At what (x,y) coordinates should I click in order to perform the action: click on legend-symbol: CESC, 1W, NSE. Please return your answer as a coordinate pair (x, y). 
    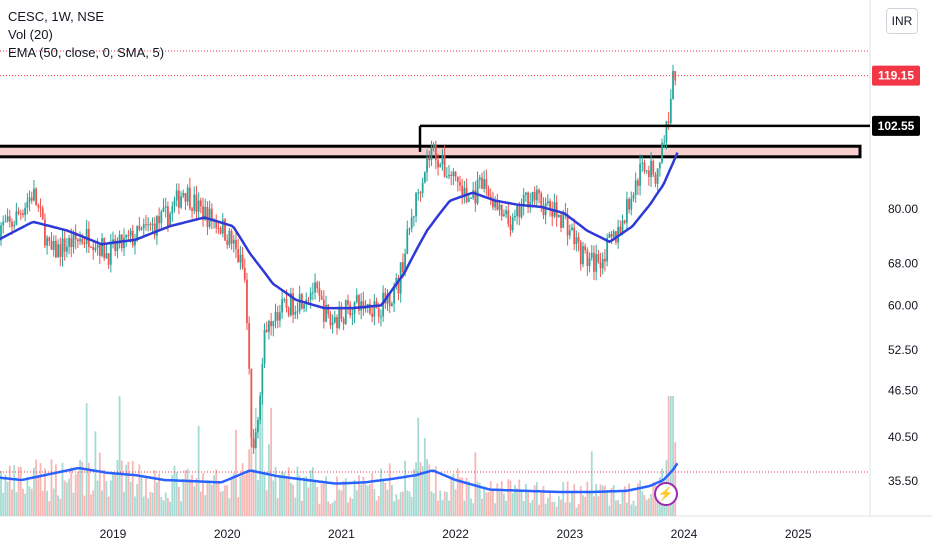
    Looking at the image, I should click on (56, 16).